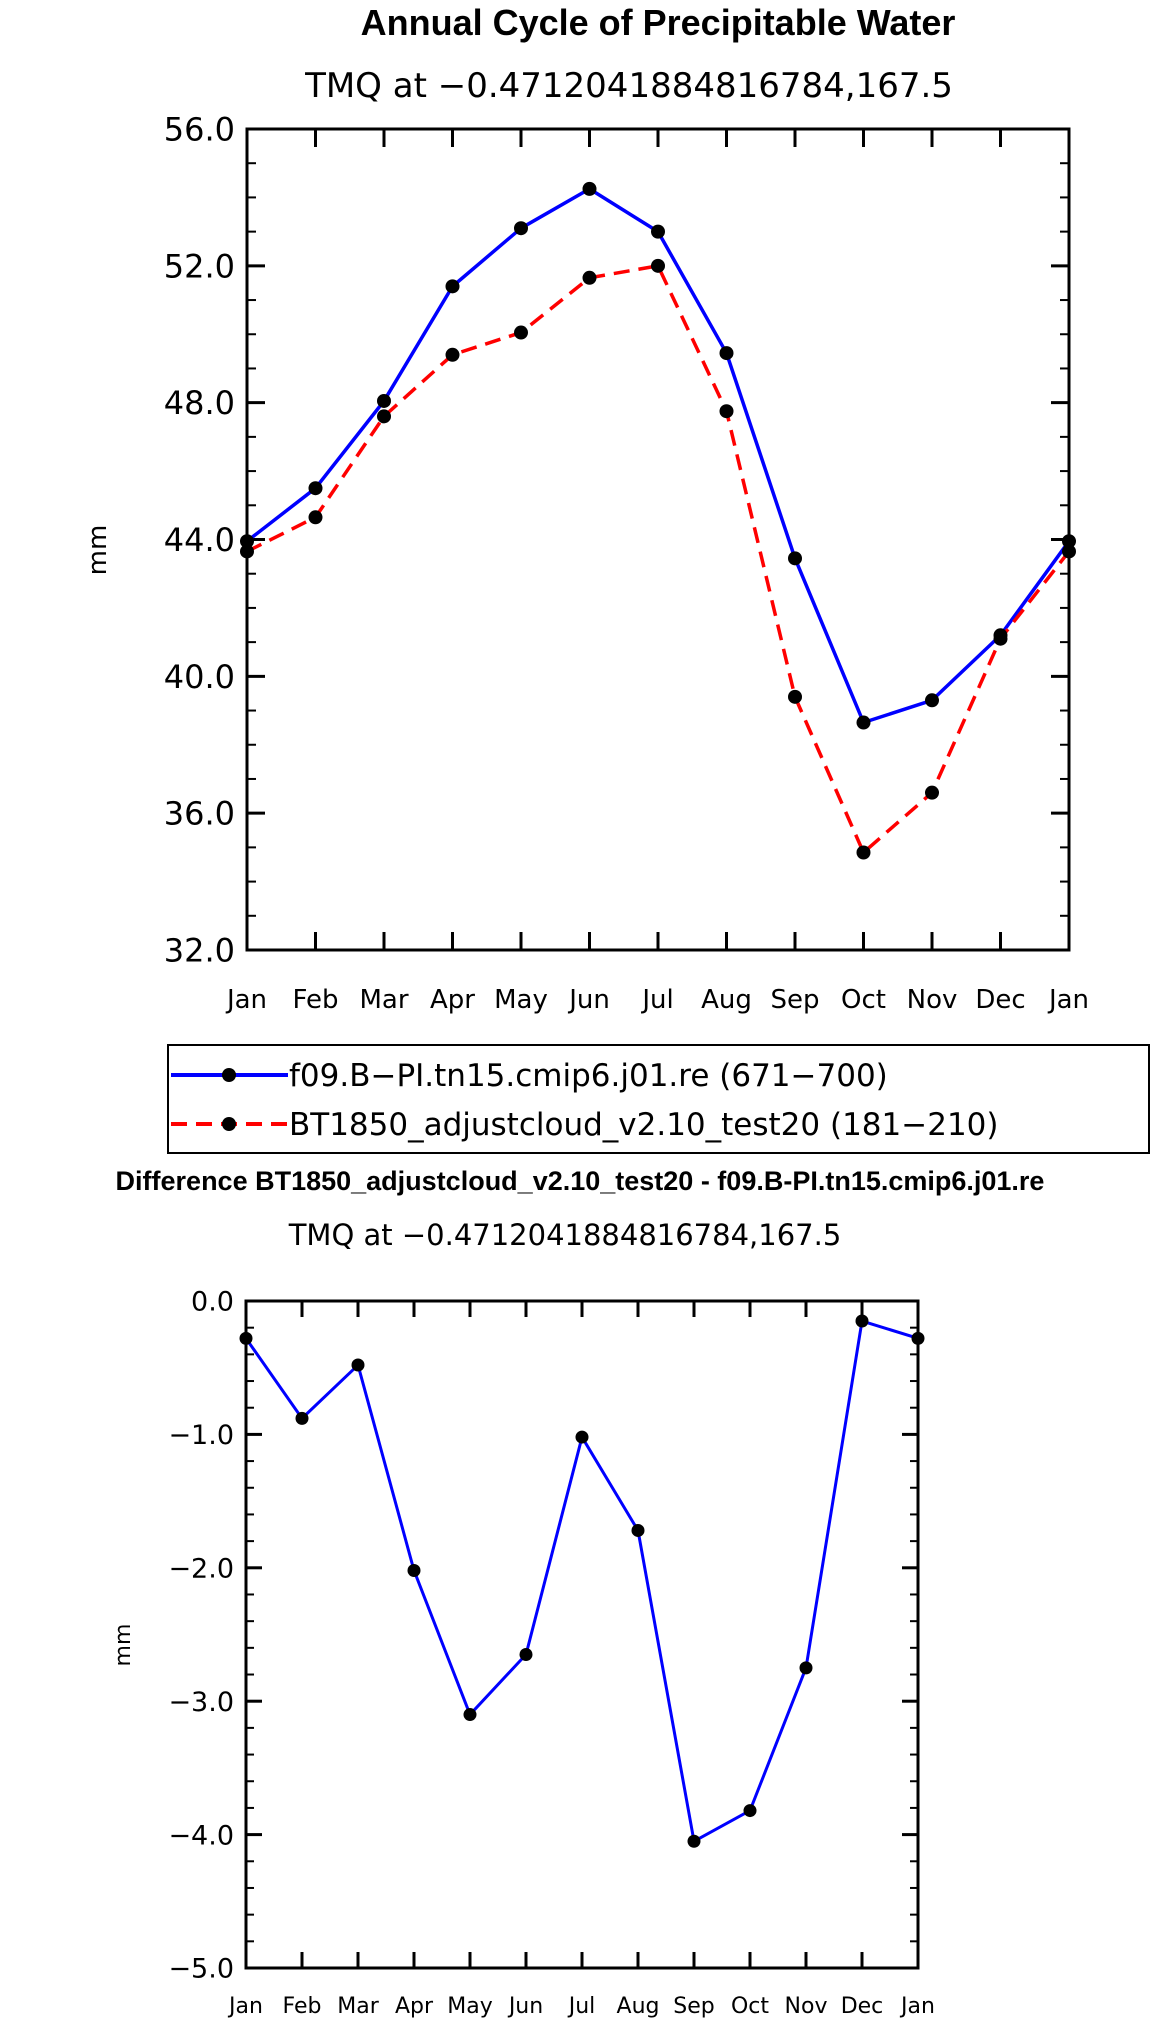 The image size is (1161, 2032). Describe the element at coordinates (628, 86) in the screenshot. I see `chart-subtitle: TMQ at −0.4712041884816784,167.5` at that location.